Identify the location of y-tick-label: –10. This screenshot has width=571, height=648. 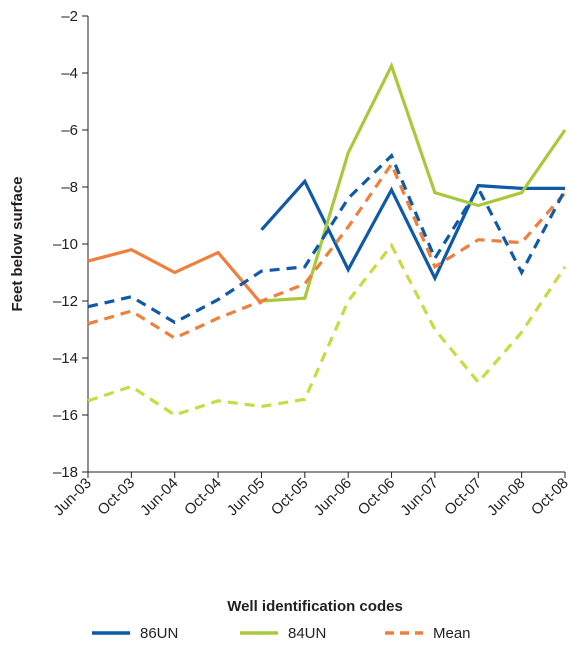
(65, 244).